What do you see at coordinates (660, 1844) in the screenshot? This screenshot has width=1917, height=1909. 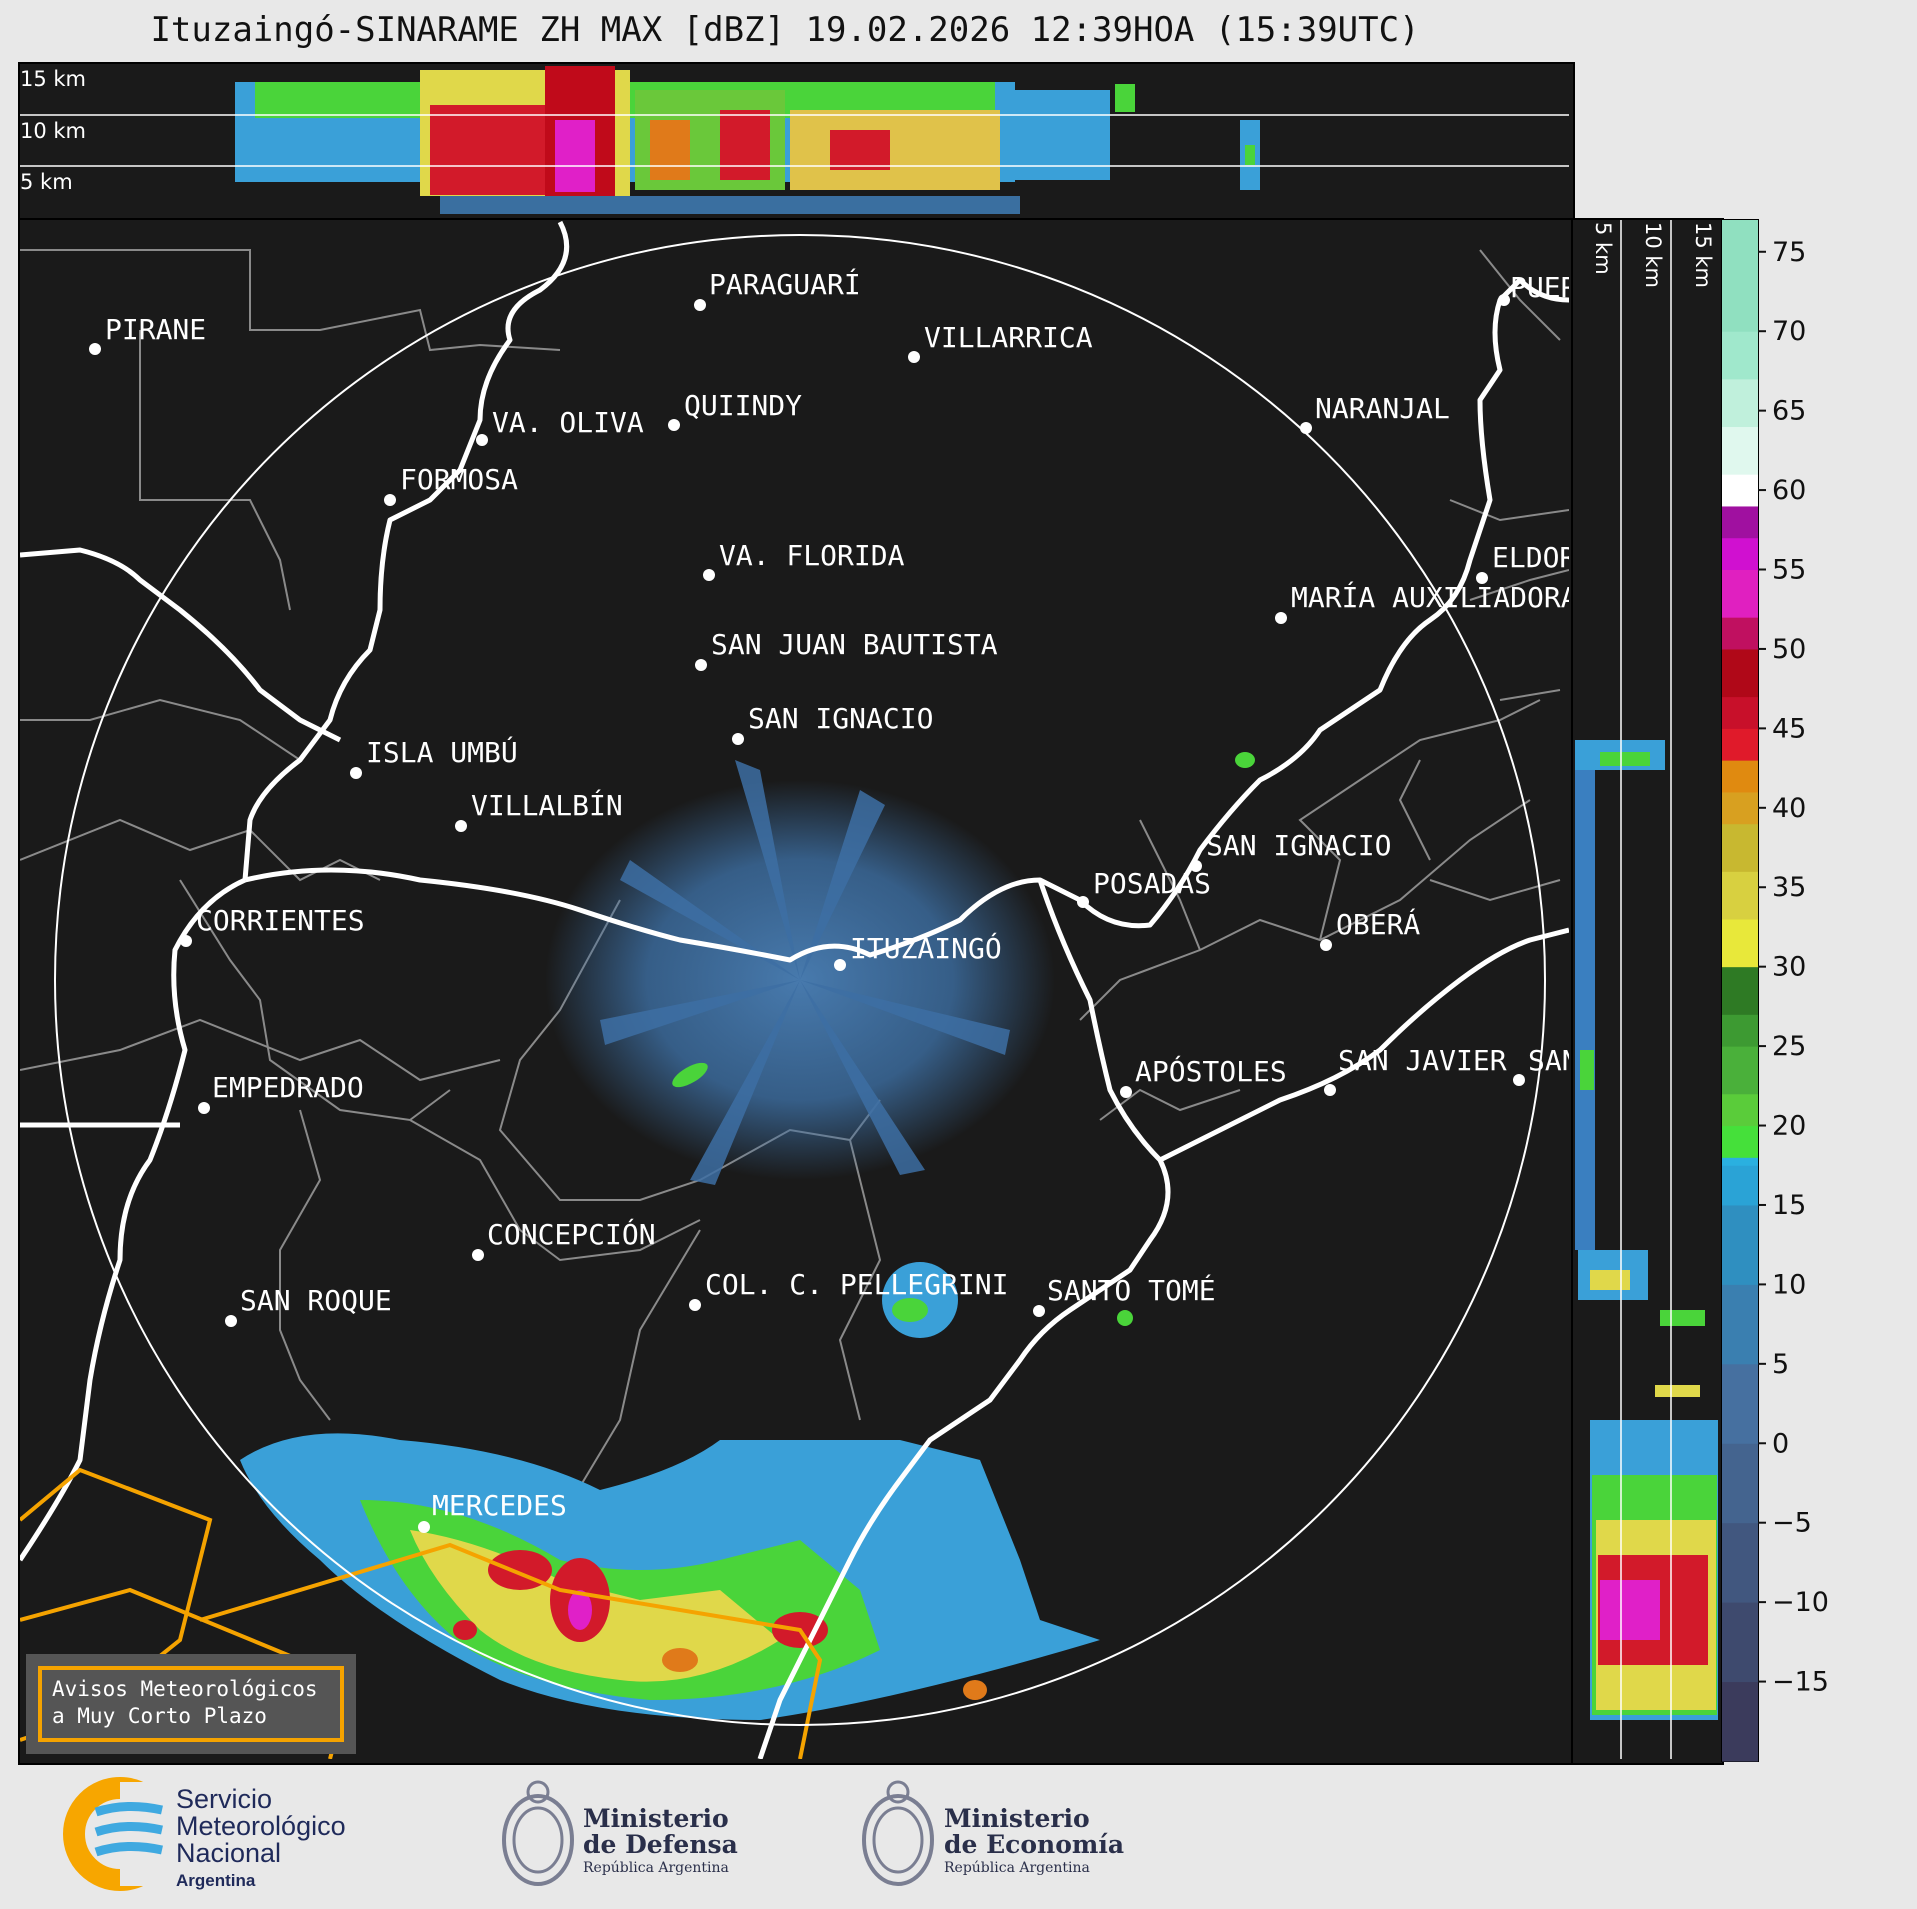 I see `defensa-line: de Defensa` at bounding box center [660, 1844].